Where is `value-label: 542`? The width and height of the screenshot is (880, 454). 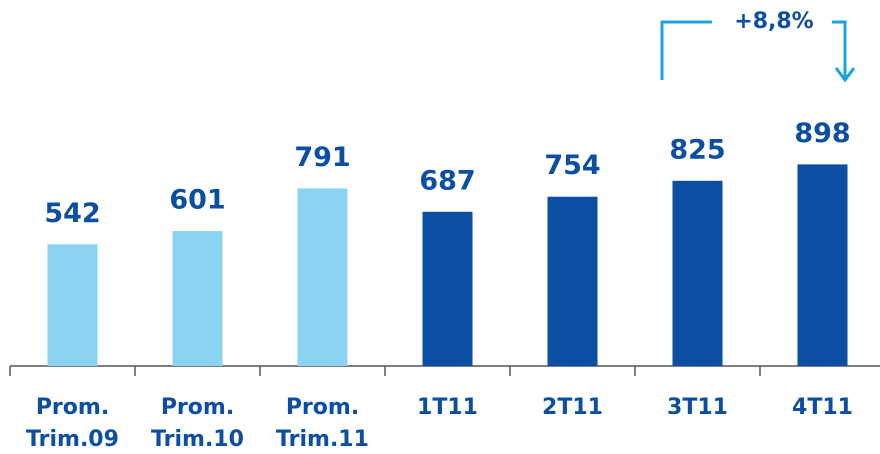 value-label: 542 is located at coordinates (72, 213).